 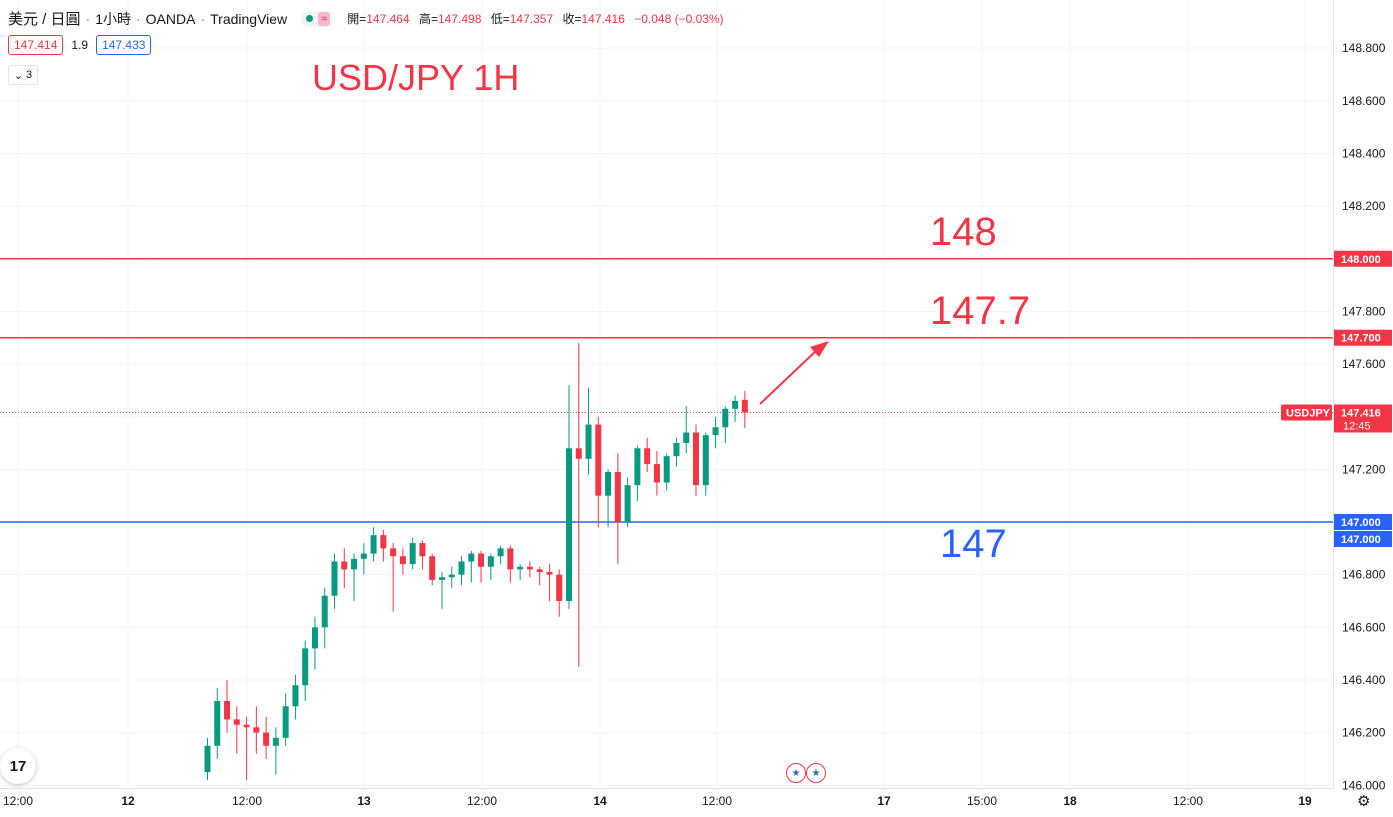 I want to click on market-open-icon, so click(x=310, y=18).